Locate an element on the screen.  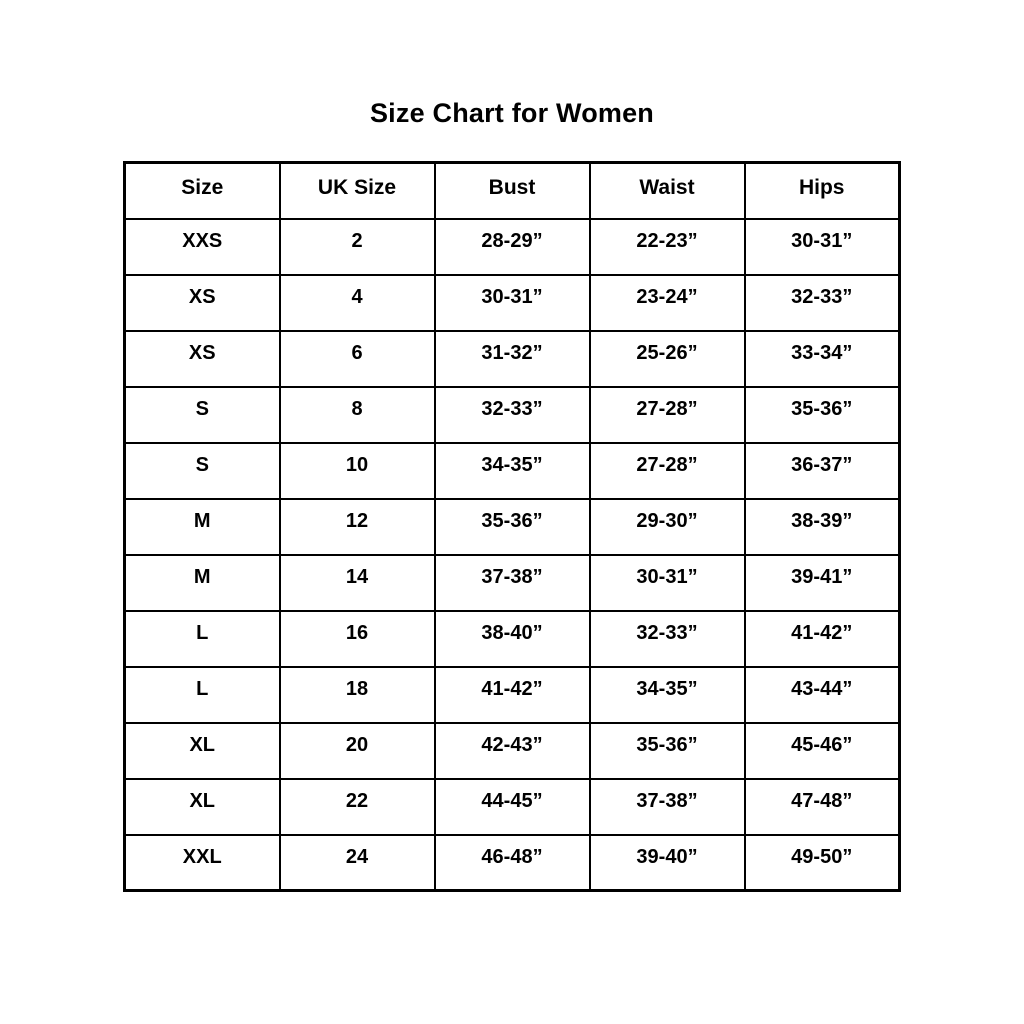
table-cell: 39-40” is located at coordinates (667, 862).